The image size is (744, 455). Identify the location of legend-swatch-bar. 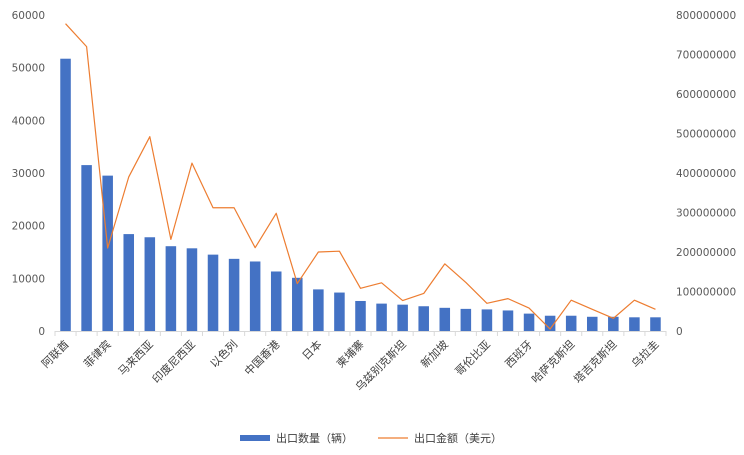
(255, 438).